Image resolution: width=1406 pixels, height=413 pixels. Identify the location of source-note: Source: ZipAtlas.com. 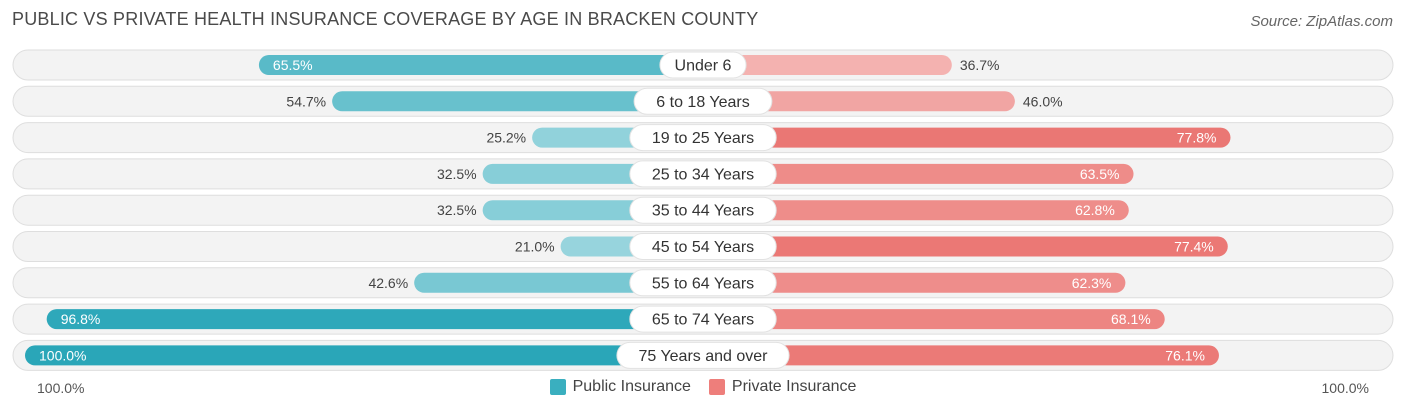
(1321, 21).